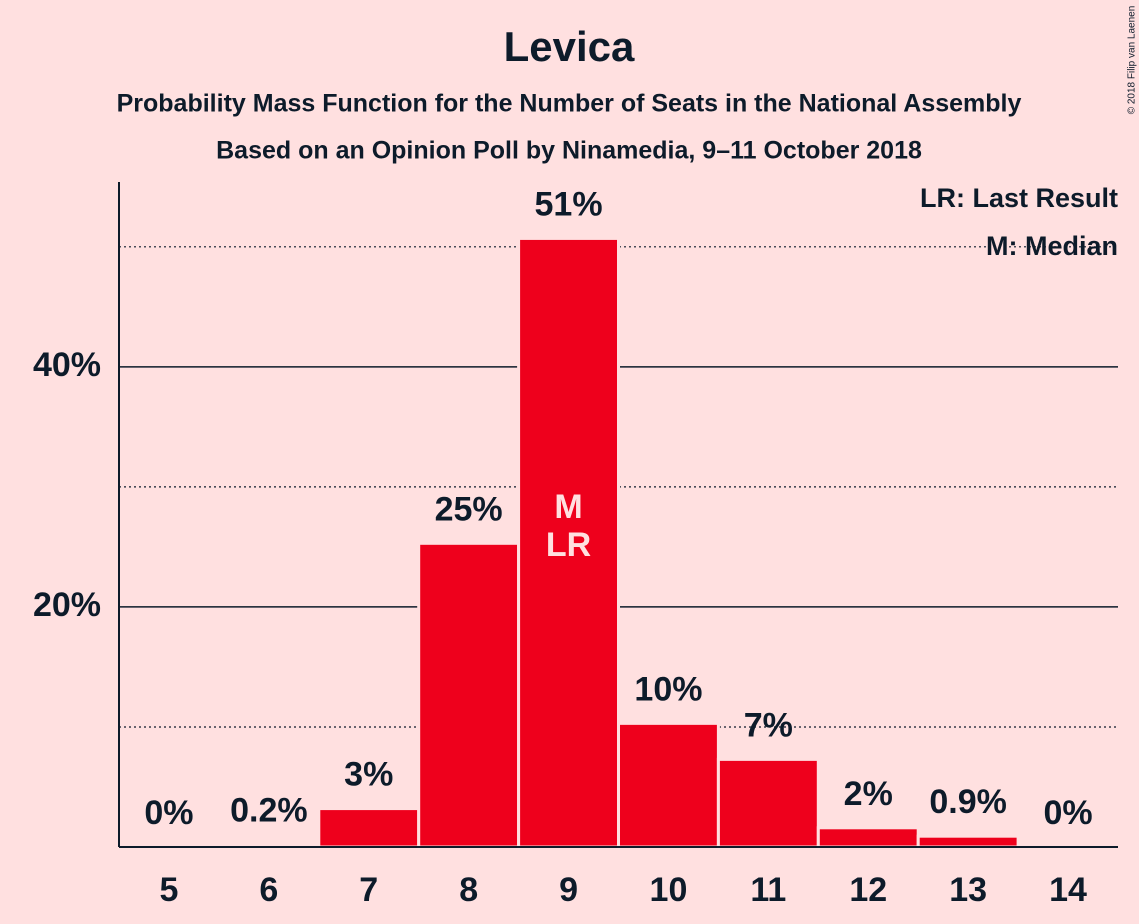 The width and height of the screenshot is (1139, 924). What do you see at coordinates (468, 890) in the screenshot?
I see `x-tick-label: 8` at bounding box center [468, 890].